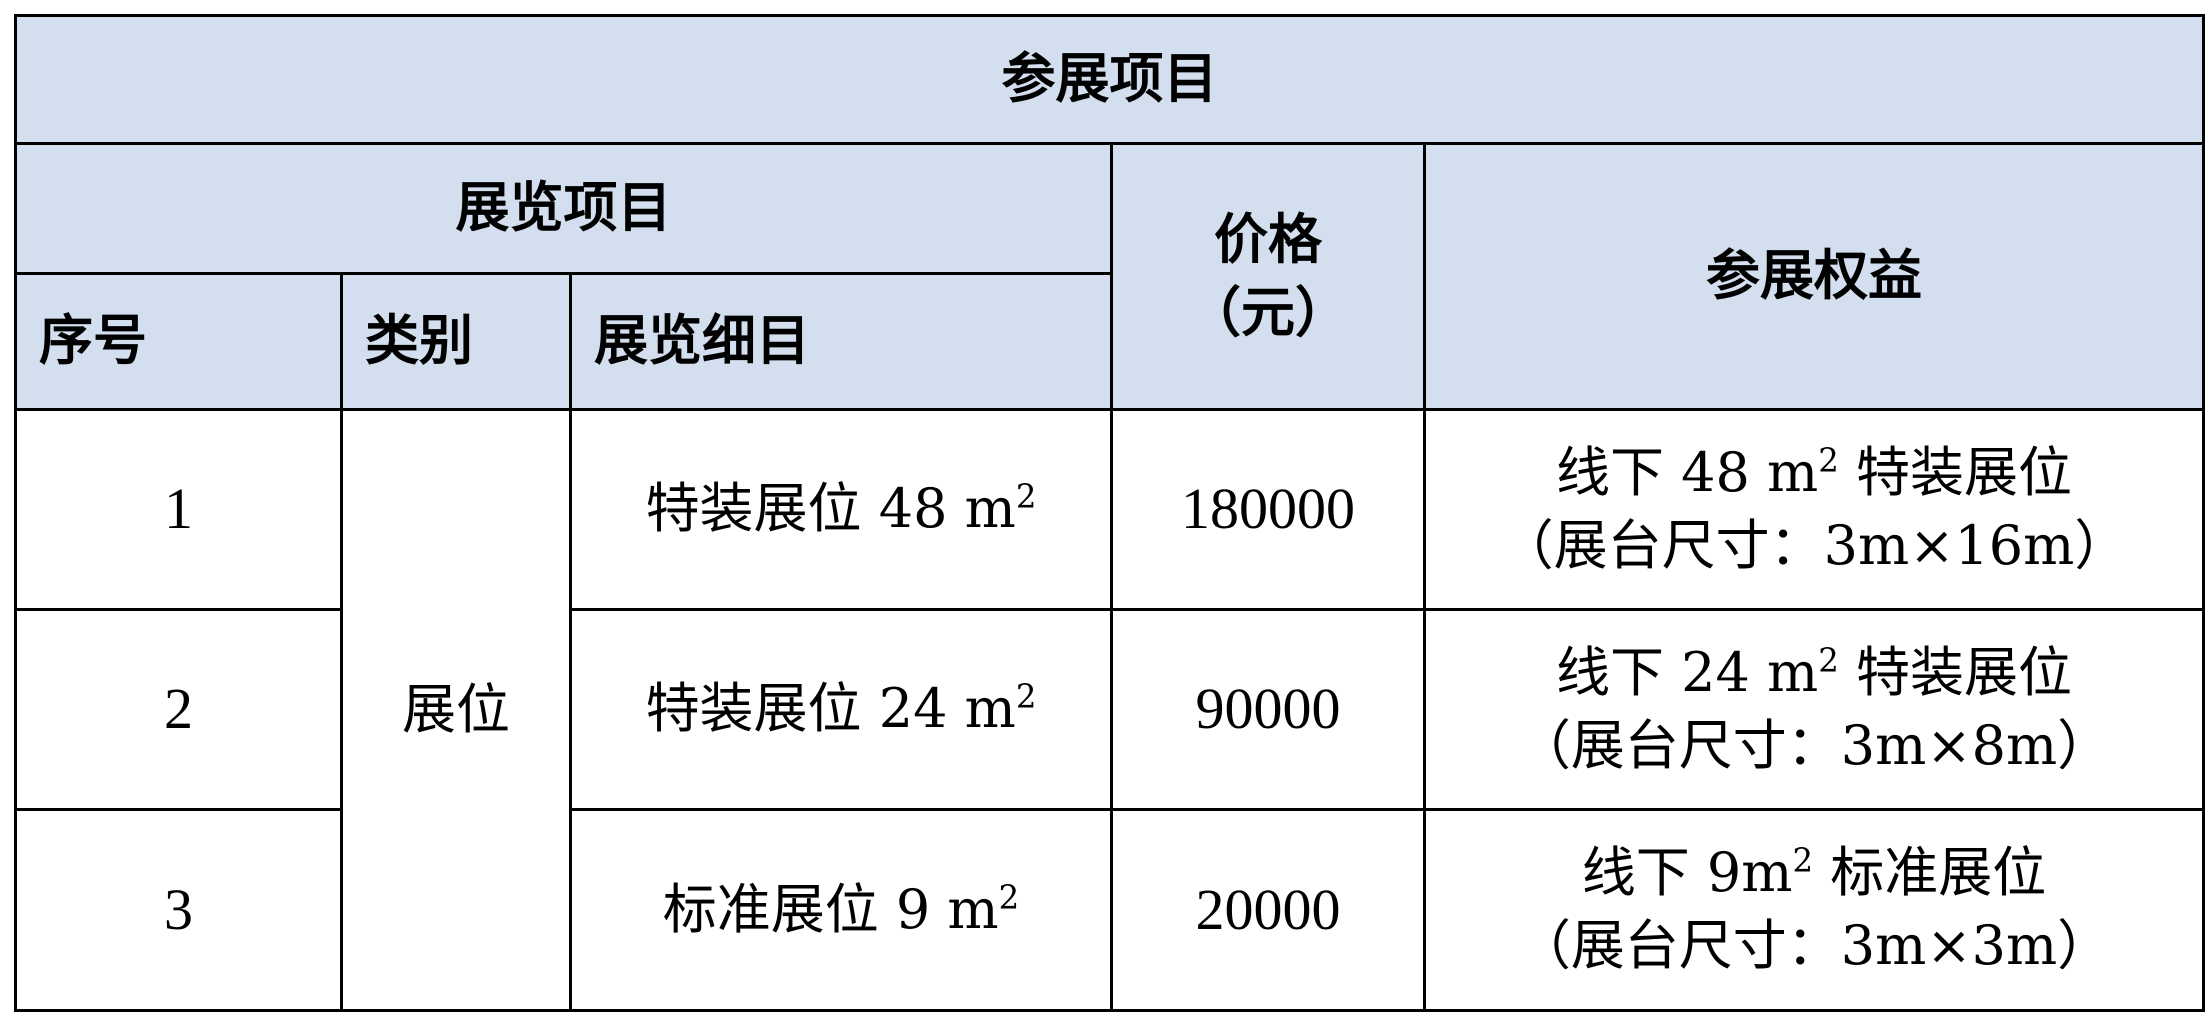  What do you see at coordinates (1268, 910) in the screenshot?
I see `row-price: 20000` at bounding box center [1268, 910].